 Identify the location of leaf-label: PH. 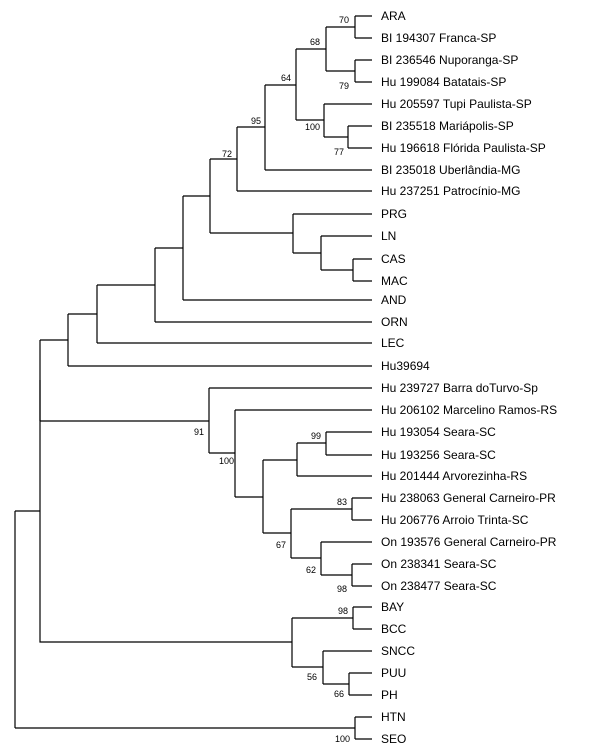
(389, 695).